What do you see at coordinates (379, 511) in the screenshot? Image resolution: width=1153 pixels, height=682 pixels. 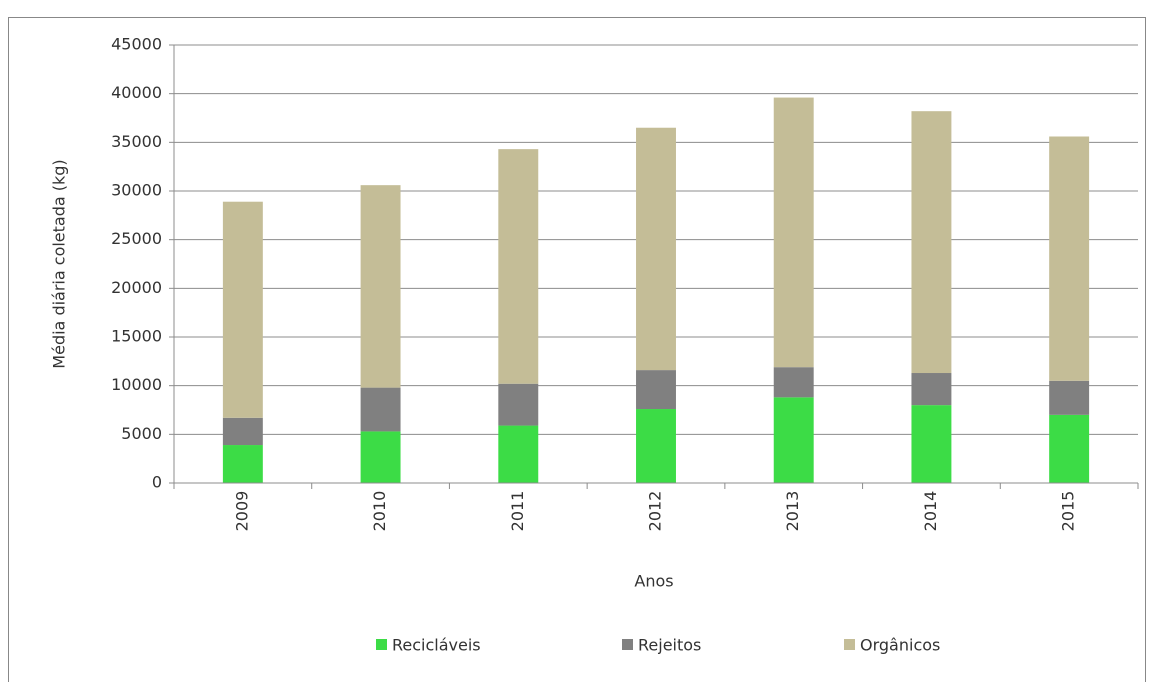 I see `x-tick-label: 2010` at bounding box center [379, 511].